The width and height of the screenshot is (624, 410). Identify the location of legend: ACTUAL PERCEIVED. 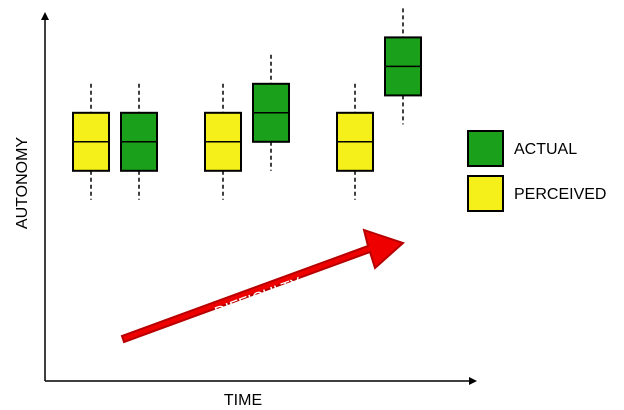
(536, 171).